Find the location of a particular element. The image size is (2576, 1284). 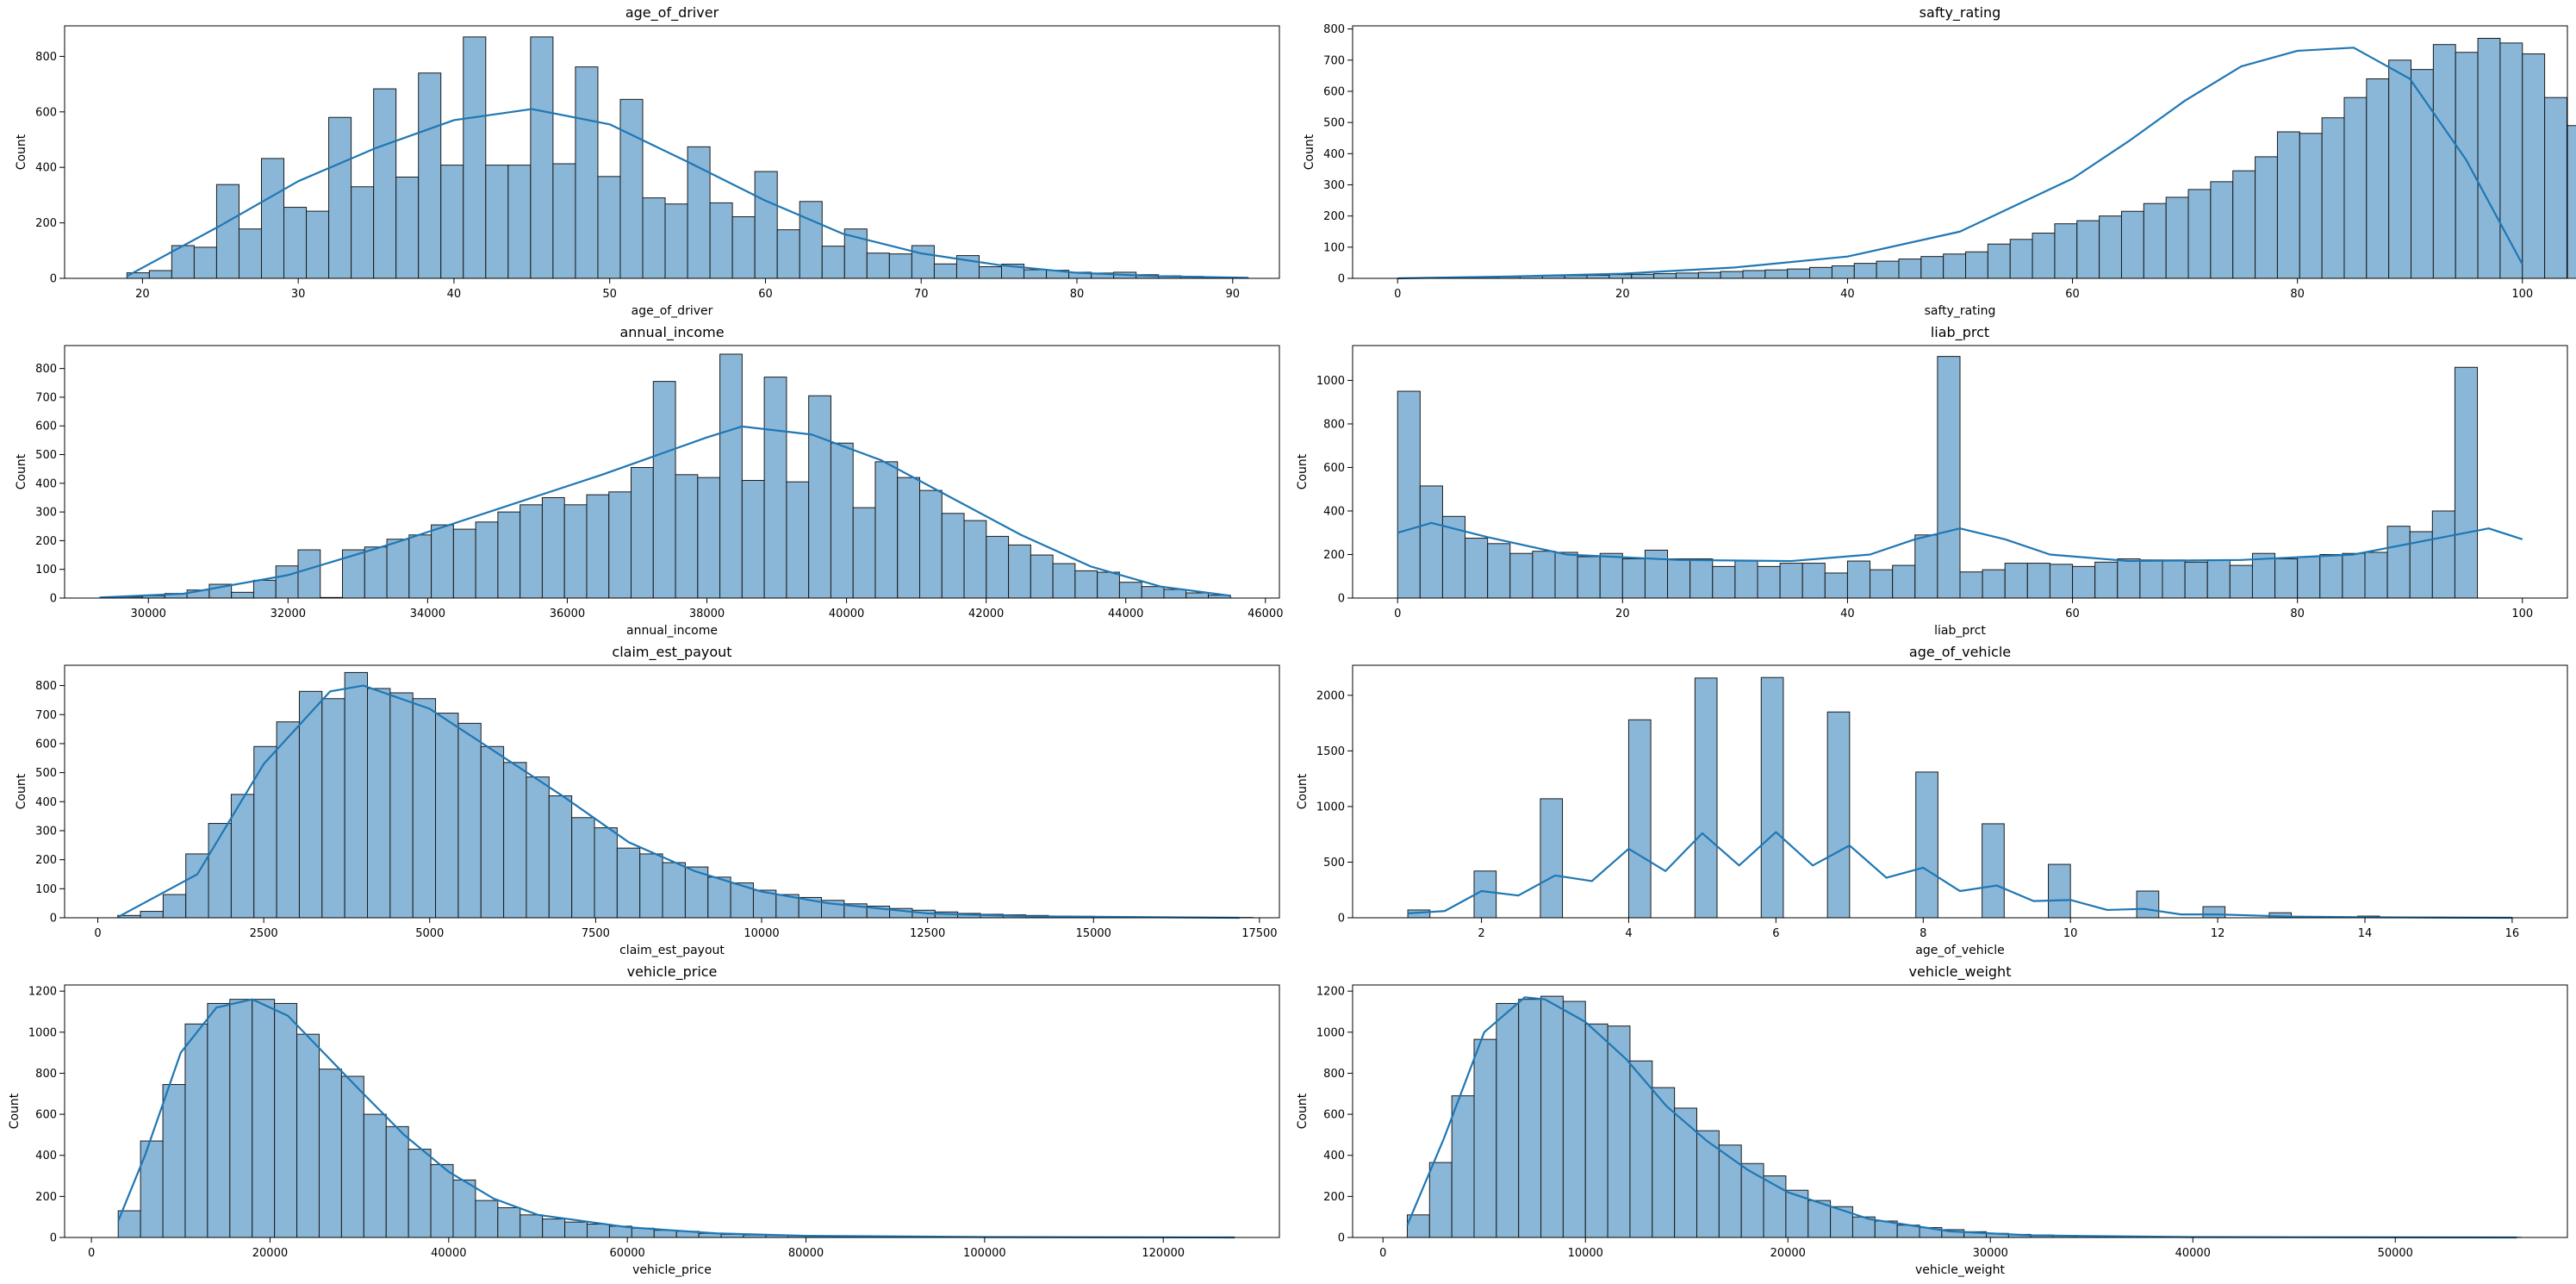

x-tick-label: 100000 is located at coordinates (985, 1254).